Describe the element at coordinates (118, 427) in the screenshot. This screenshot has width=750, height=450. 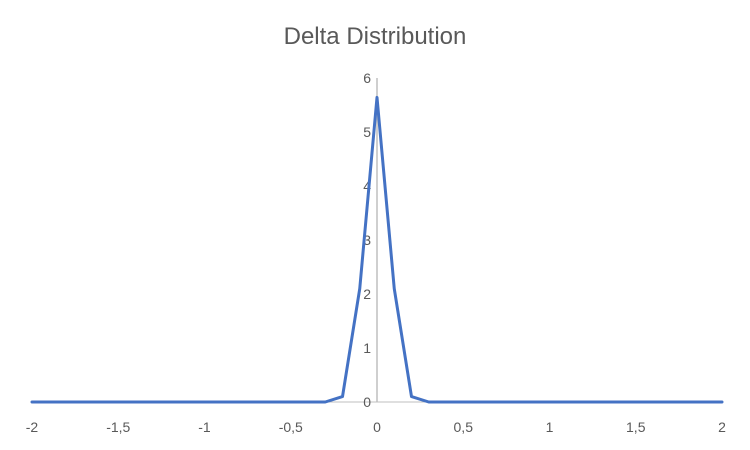
I see `x-tick-label: -1,5` at that location.